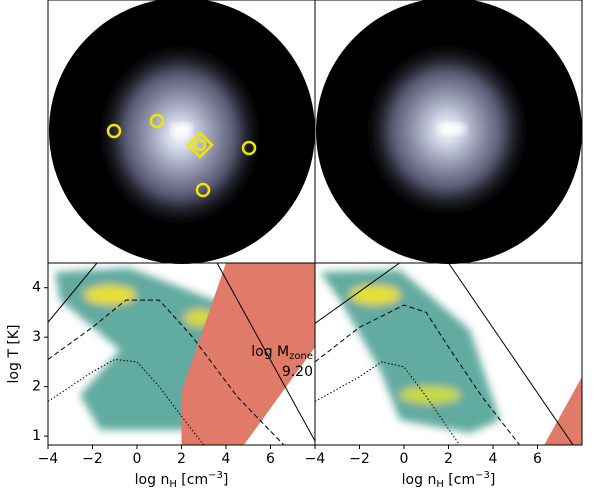 This screenshot has width=599, height=502. Describe the element at coordinates (36, 288) in the screenshot. I see `y-tick-label: 4` at that location.